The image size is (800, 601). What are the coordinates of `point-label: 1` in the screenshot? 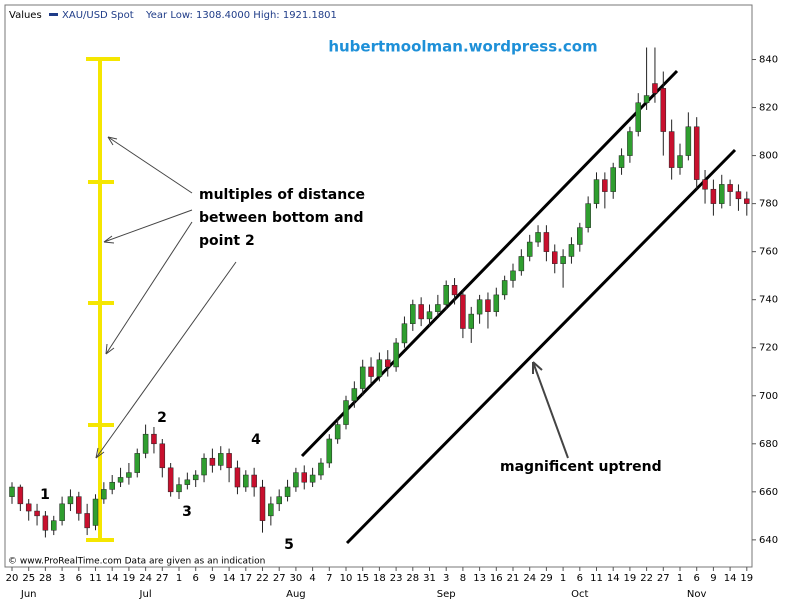 It's located at (45, 495).